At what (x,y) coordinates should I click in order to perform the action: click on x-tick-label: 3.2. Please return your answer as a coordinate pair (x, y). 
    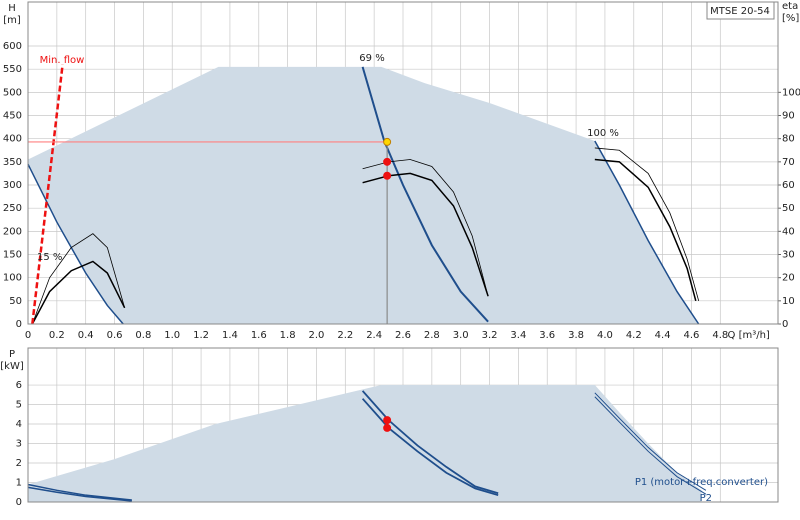
    Looking at the image, I should click on (490, 335).